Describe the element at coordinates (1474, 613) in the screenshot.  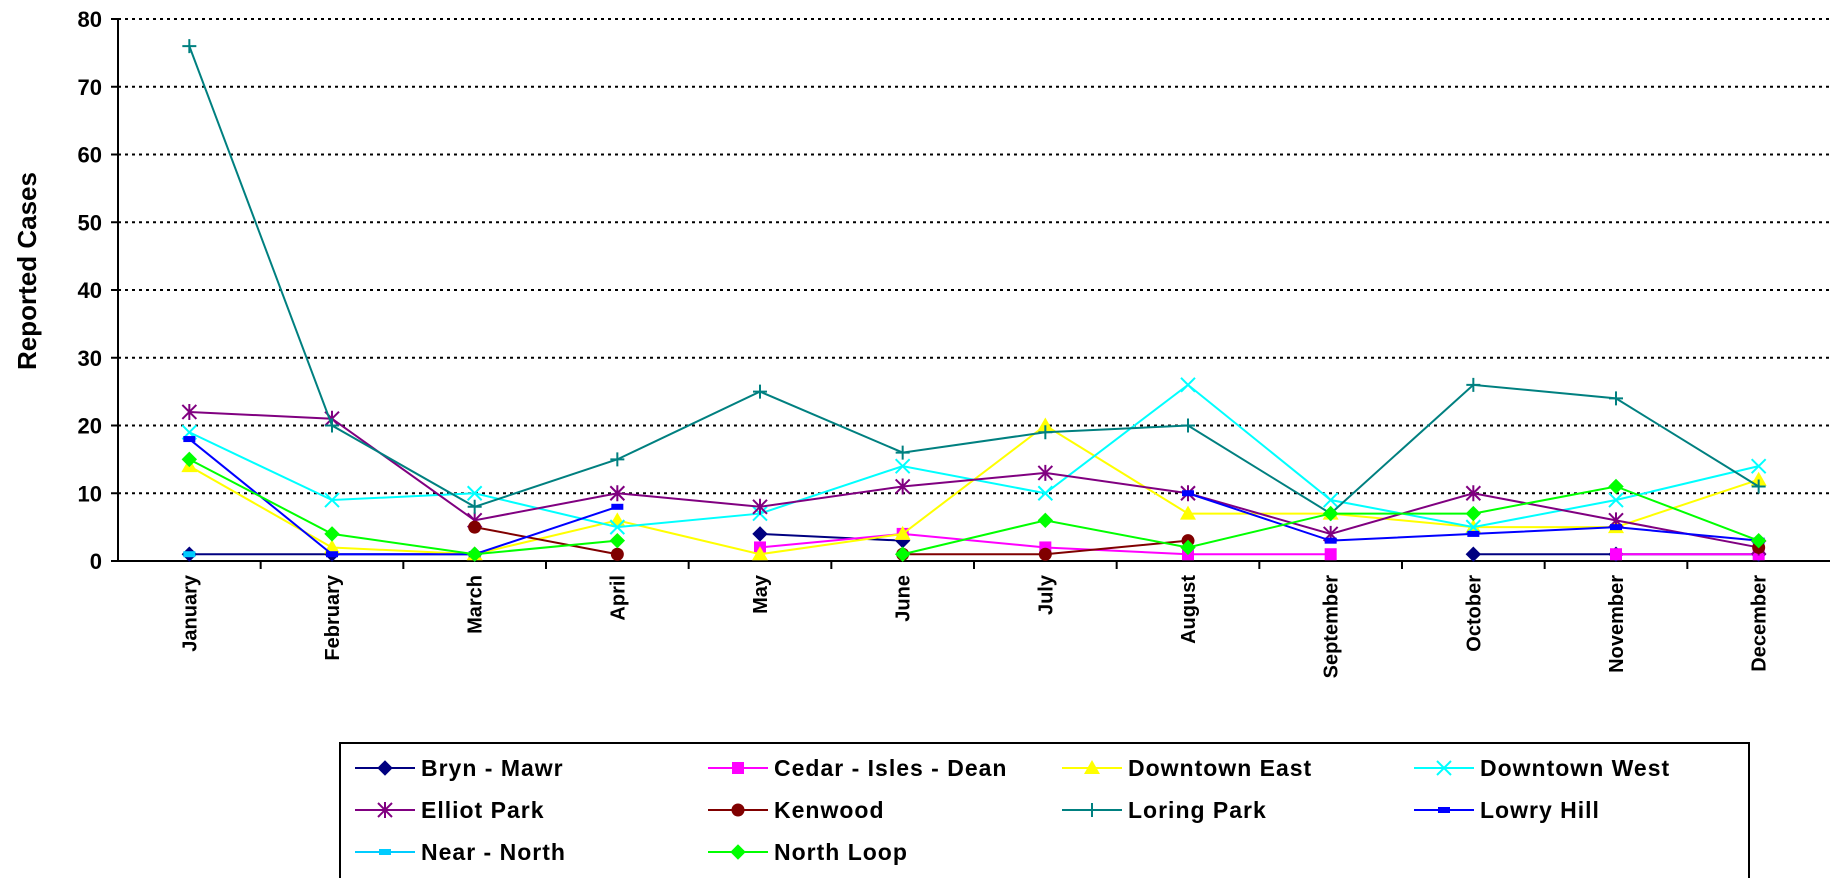
I see `x-tick-label: October` at that location.